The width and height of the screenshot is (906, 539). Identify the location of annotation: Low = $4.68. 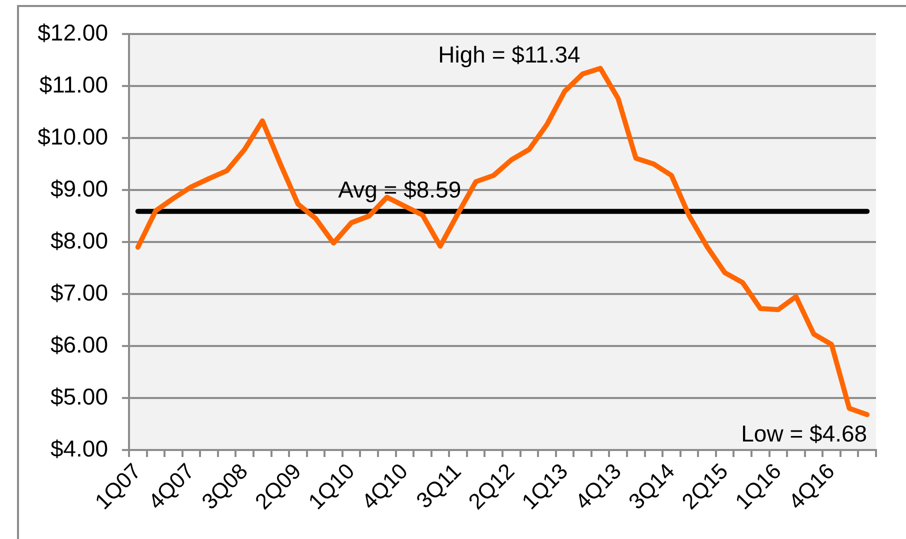
(804, 433).